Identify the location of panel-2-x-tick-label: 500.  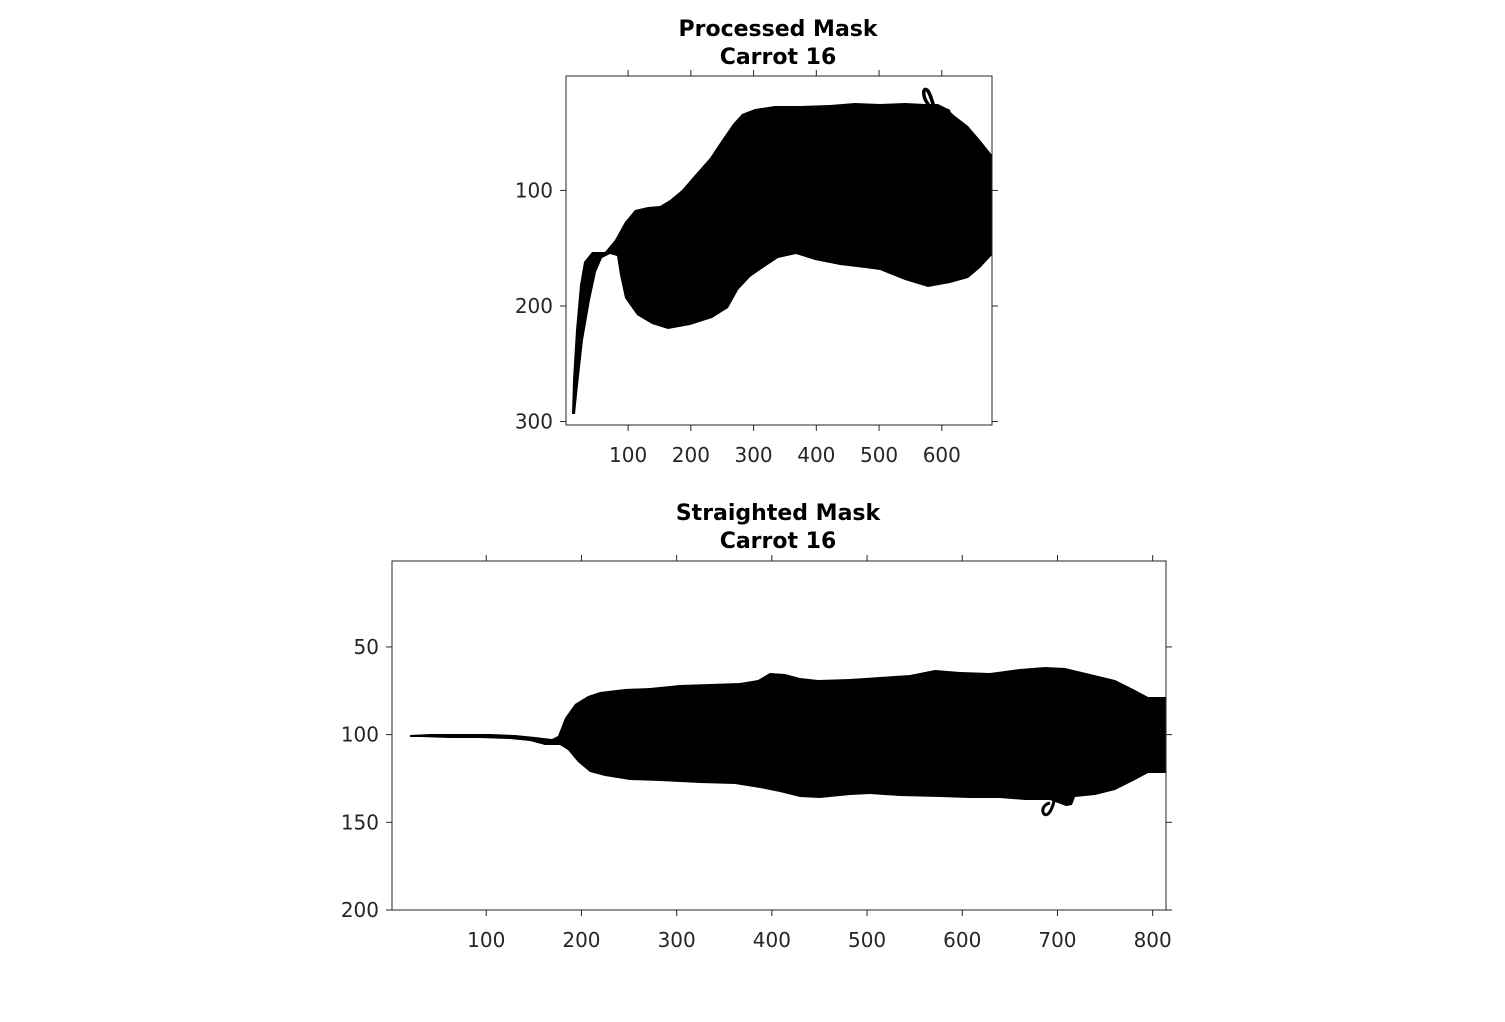
(867, 940).